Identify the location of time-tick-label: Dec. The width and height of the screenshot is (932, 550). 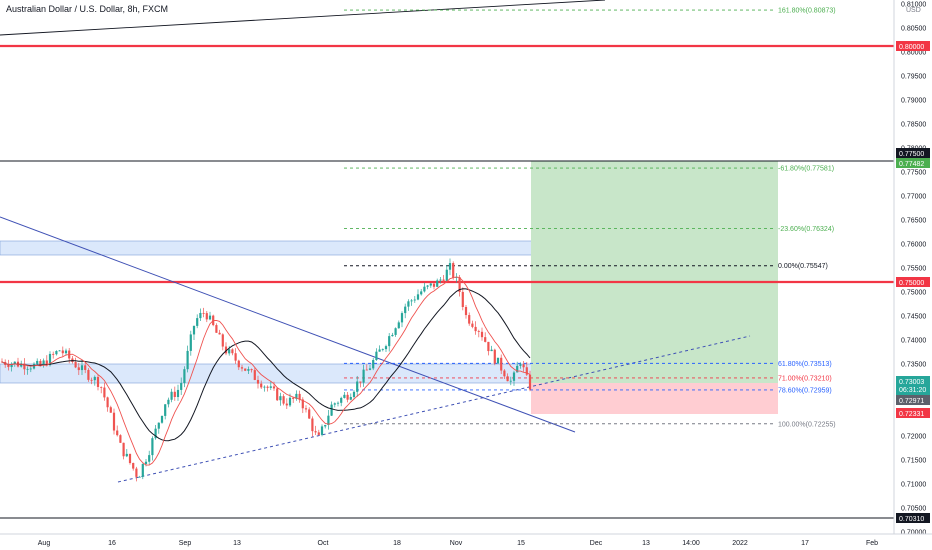
(596, 543).